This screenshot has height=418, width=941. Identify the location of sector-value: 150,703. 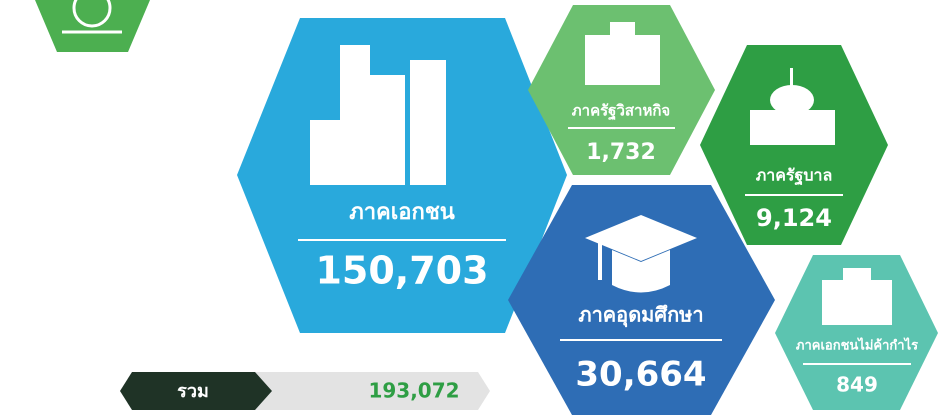
(401, 271).